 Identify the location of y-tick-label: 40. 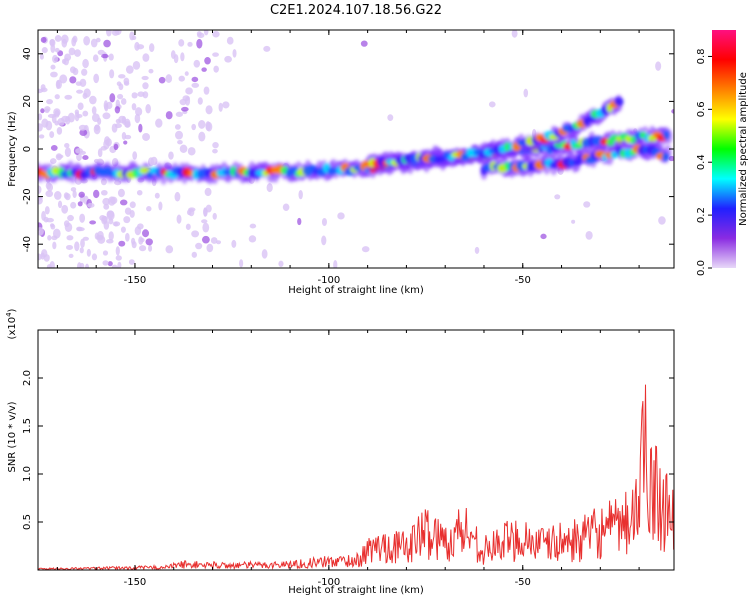
(27, 53).